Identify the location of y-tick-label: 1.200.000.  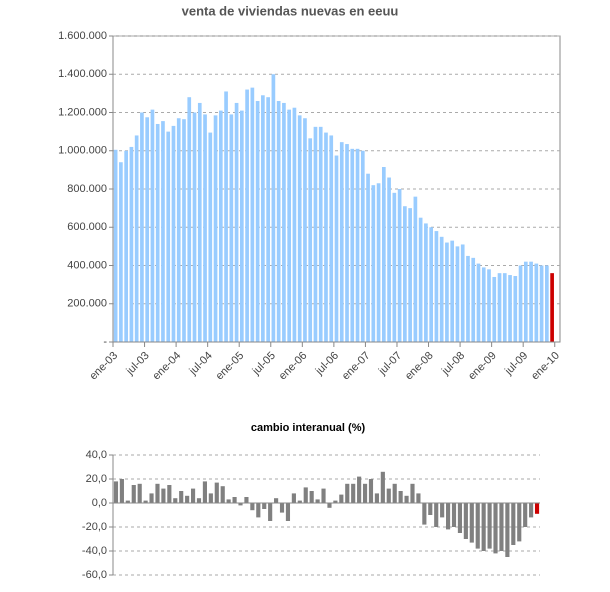
(82, 112).